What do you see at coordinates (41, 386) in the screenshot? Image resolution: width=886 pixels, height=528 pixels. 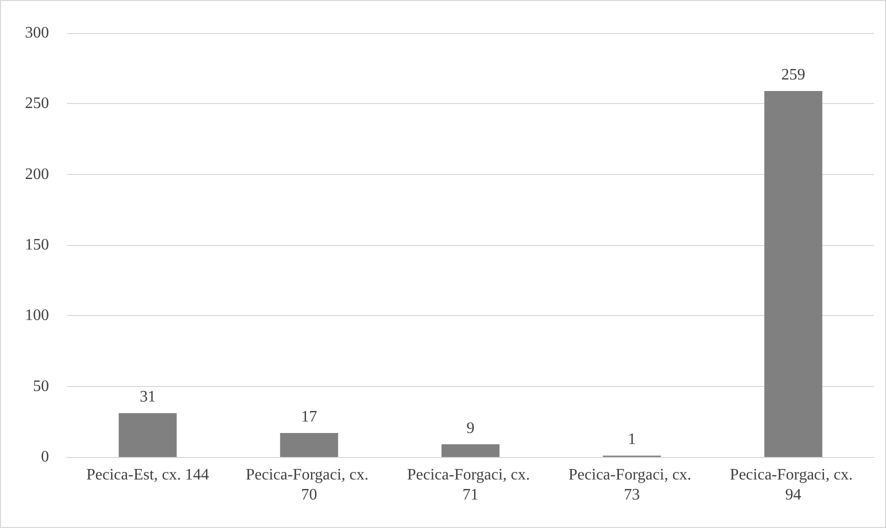 I see `y-tick-label: 50` at bounding box center [41, 386].